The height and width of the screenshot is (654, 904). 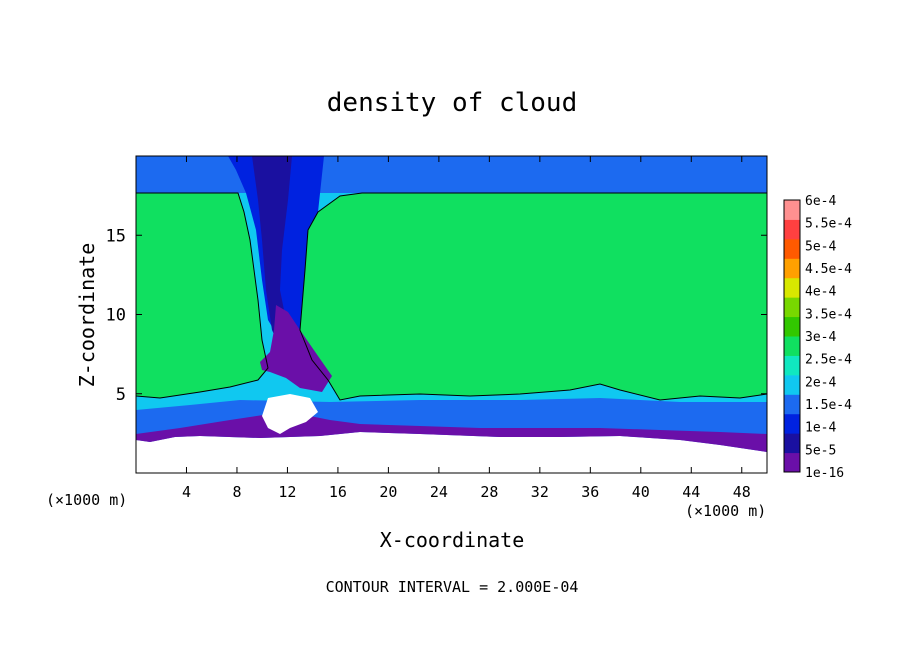 I want to click on x-tick-label: 32, so click(x=540, y=492).